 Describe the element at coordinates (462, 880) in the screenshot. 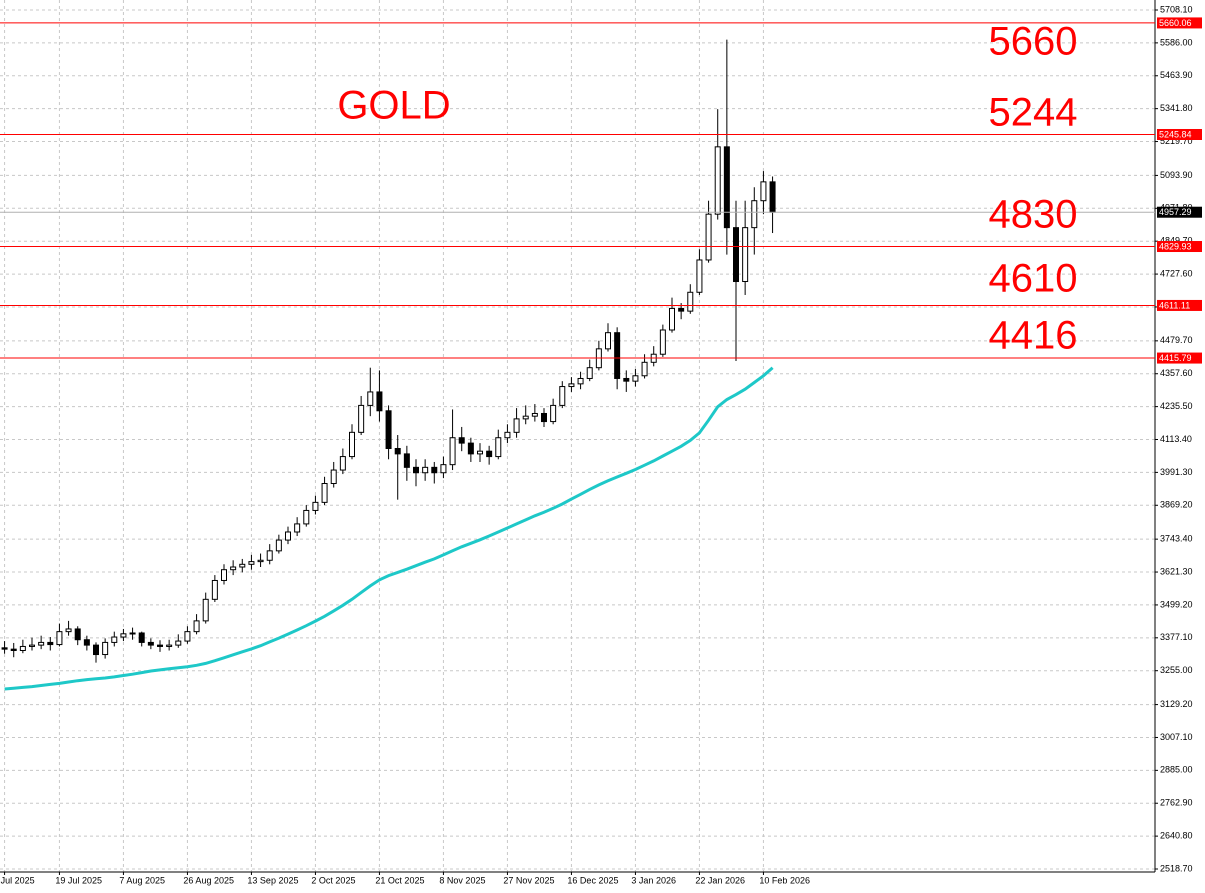

I see `x-tick-label: 8 Nov 2025` at that location.